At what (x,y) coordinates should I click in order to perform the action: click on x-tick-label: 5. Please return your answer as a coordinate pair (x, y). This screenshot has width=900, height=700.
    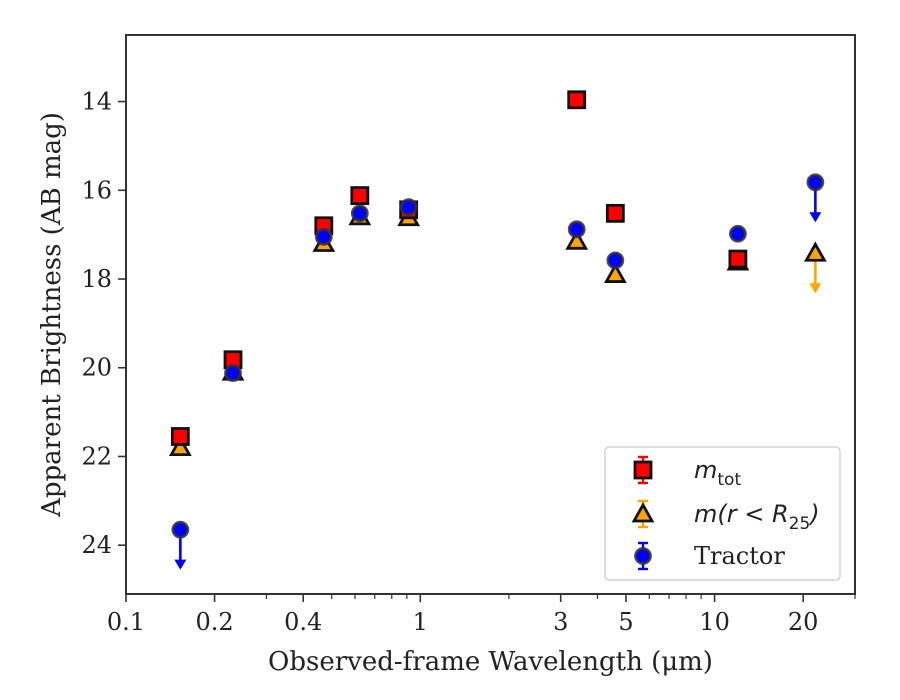
    Looking at the image, I should click on (625, 622).